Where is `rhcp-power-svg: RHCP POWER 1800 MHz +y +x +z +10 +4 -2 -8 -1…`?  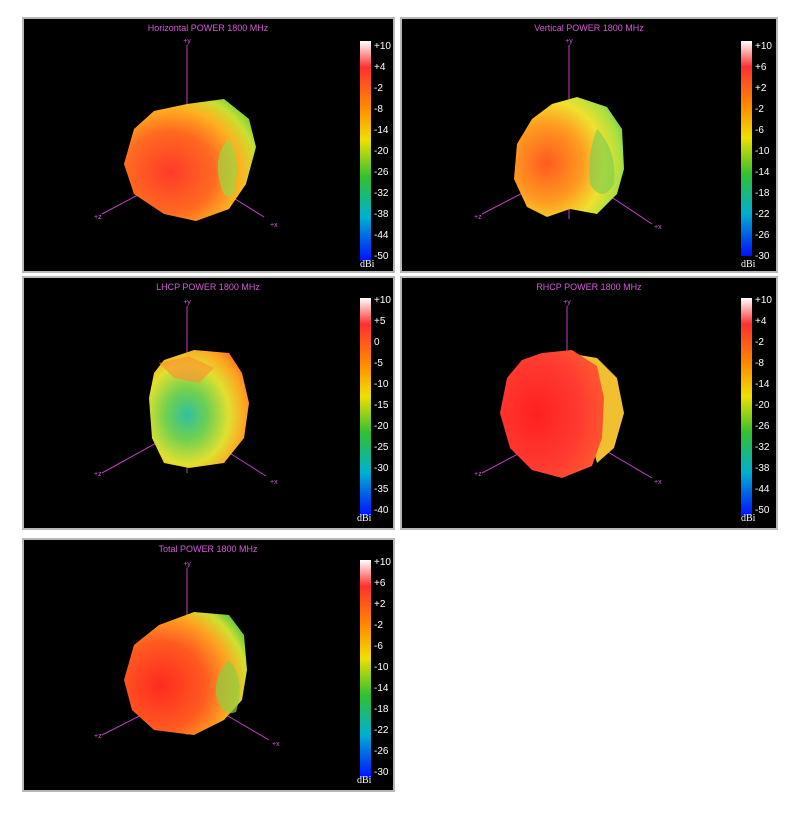
rhcp-power-svg: RHCP POWER 1800 MHz +y +x +z +10 +4 -2 -8 -1… is located at coordinates (623, 403).